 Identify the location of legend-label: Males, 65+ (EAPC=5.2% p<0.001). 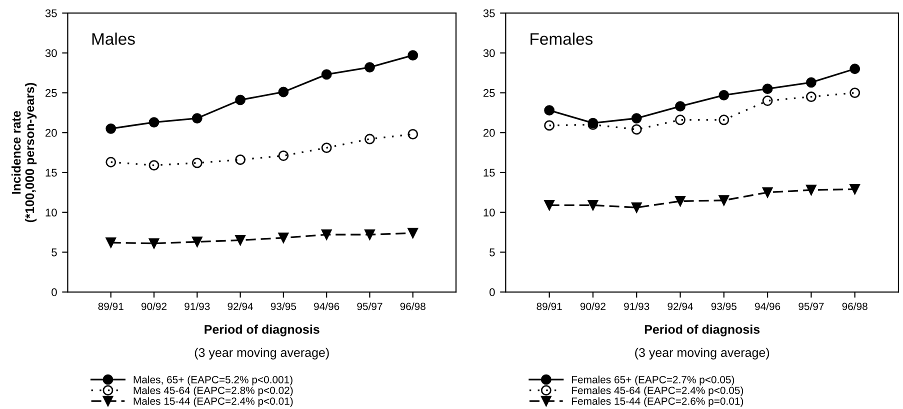
(213, 381).